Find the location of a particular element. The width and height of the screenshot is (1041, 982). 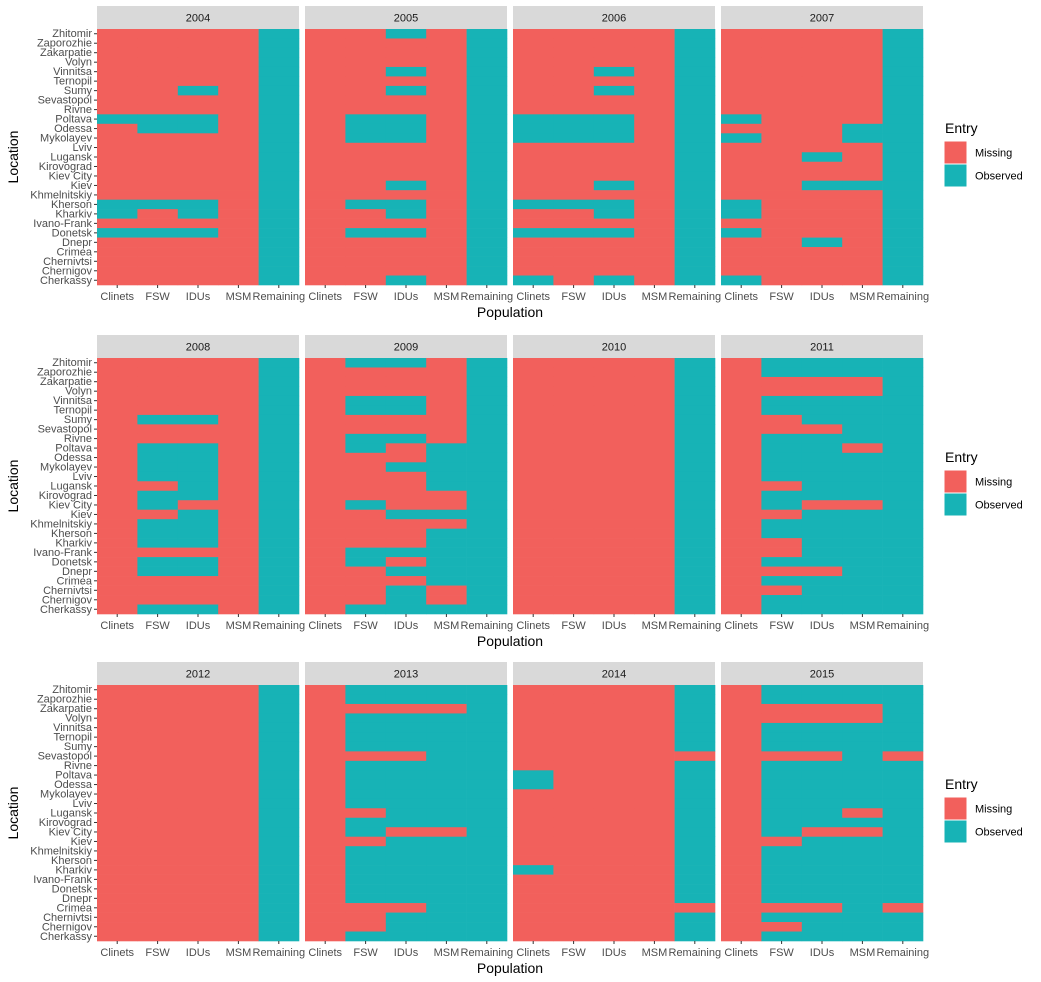

y-tick-label-2004-Chernigov: Chernigov is located at coordinates (67, 271).